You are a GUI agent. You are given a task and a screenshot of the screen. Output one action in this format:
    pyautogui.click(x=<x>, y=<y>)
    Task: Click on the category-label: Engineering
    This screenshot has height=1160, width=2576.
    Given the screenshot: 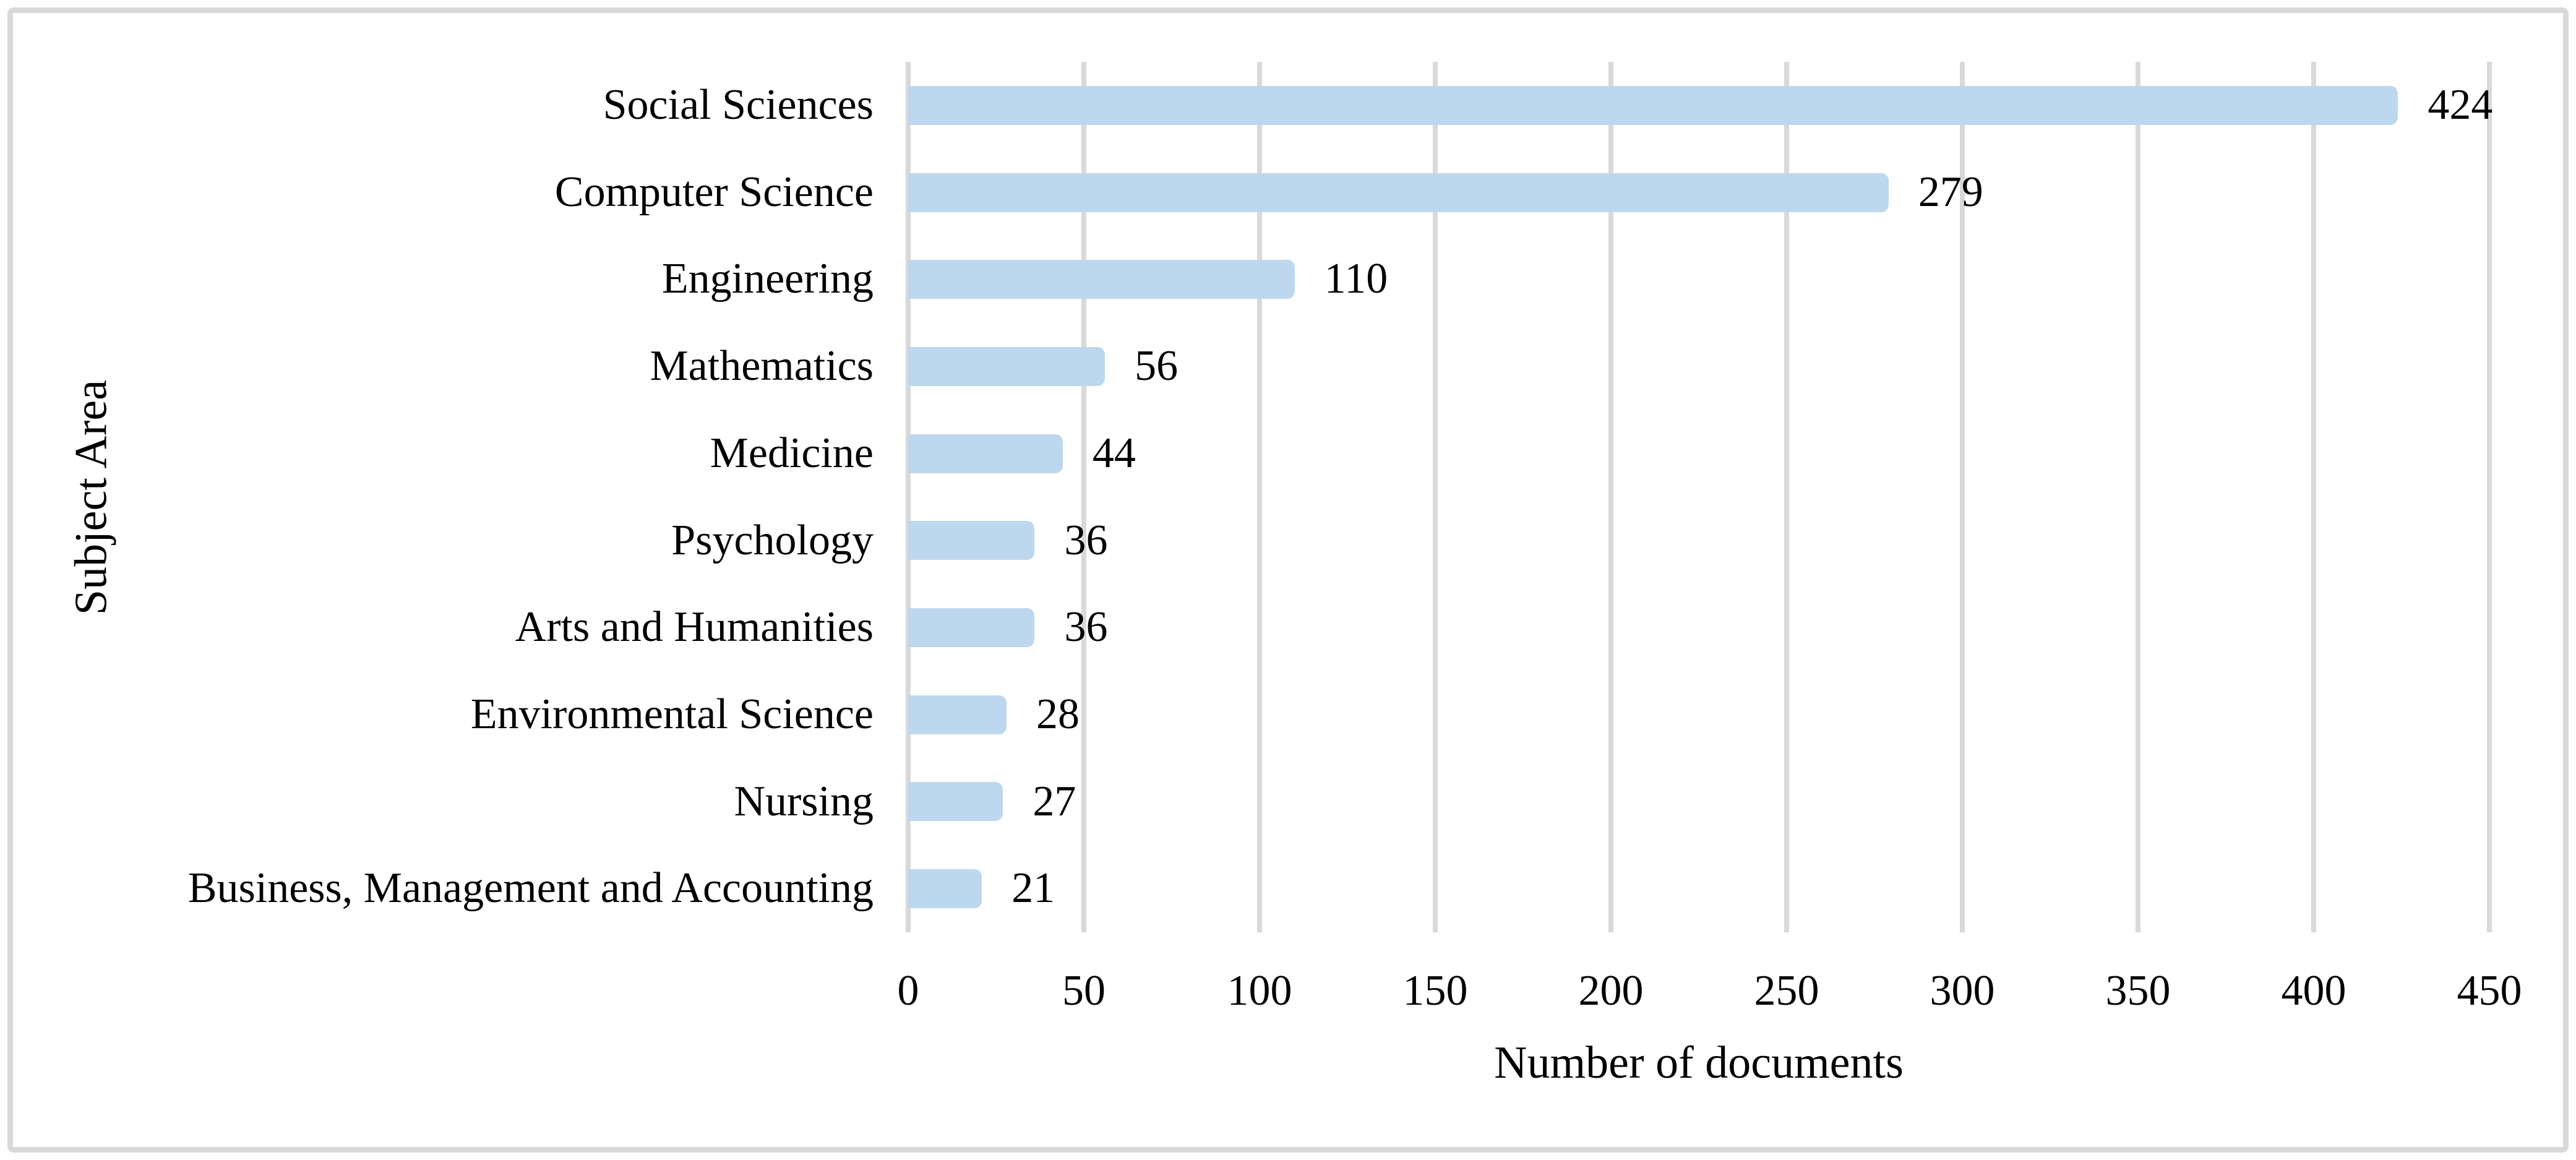 What is the action you would take?
    pyautogui.click(x=768, y=279)
    